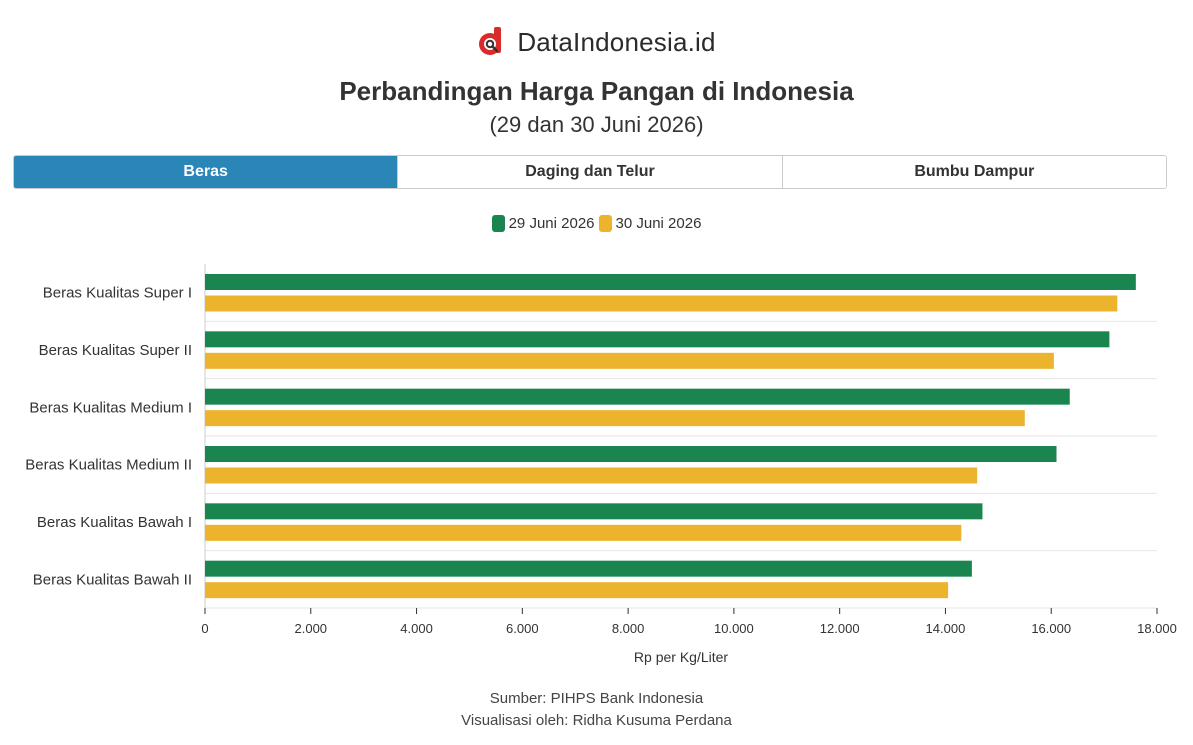 The width and height of the screenshot is (1193, 745). Describe the element at coordinates (522, 628) in the screenshot. I see `x-tick-label: 6.000` at that location.